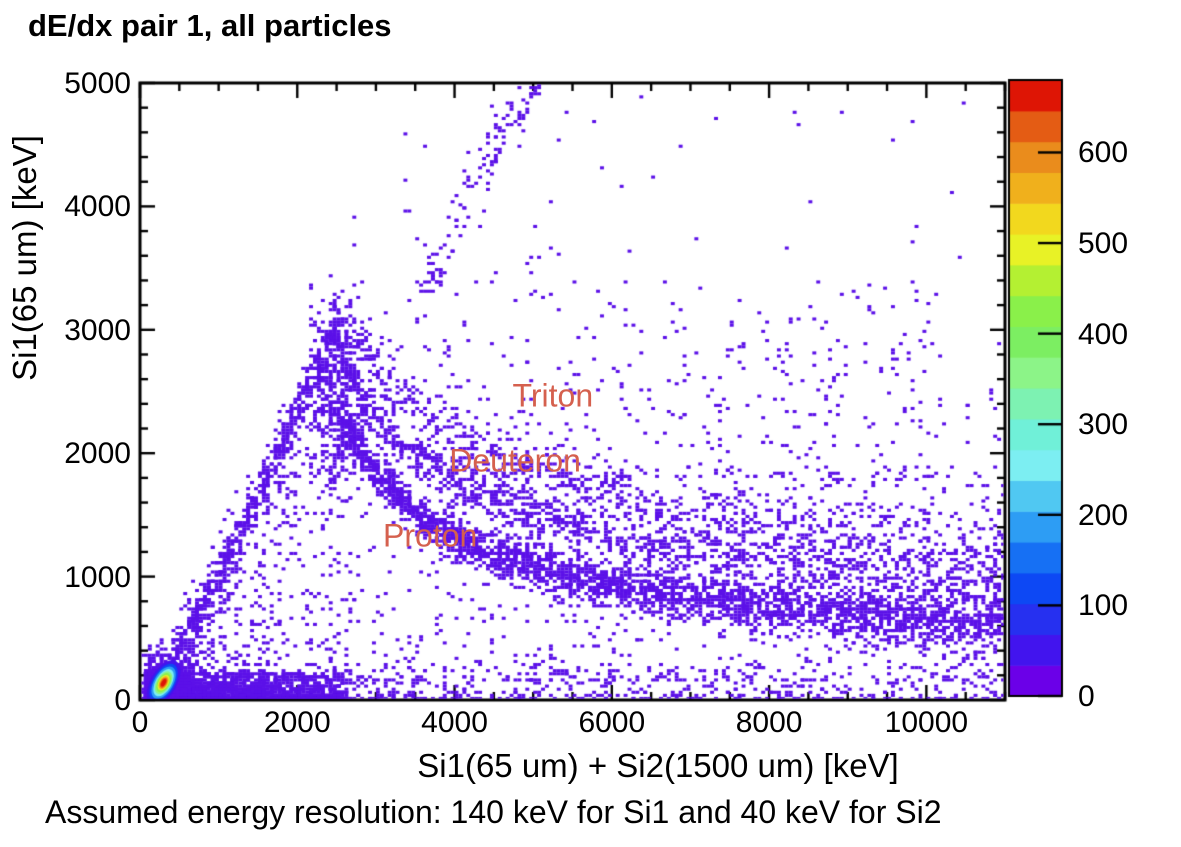 The image size is (1181, 847). Describe the element at coordinates (210, 25) in the screenshot. I see `chart-title: dE/dx pair 1, all particles` at that location.